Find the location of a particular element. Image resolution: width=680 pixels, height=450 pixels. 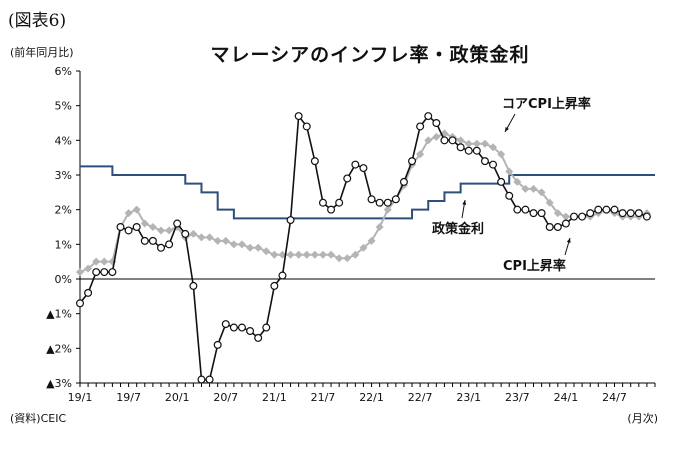

label-policy-rate: 政策金利 is located at coordinates (458, 229).